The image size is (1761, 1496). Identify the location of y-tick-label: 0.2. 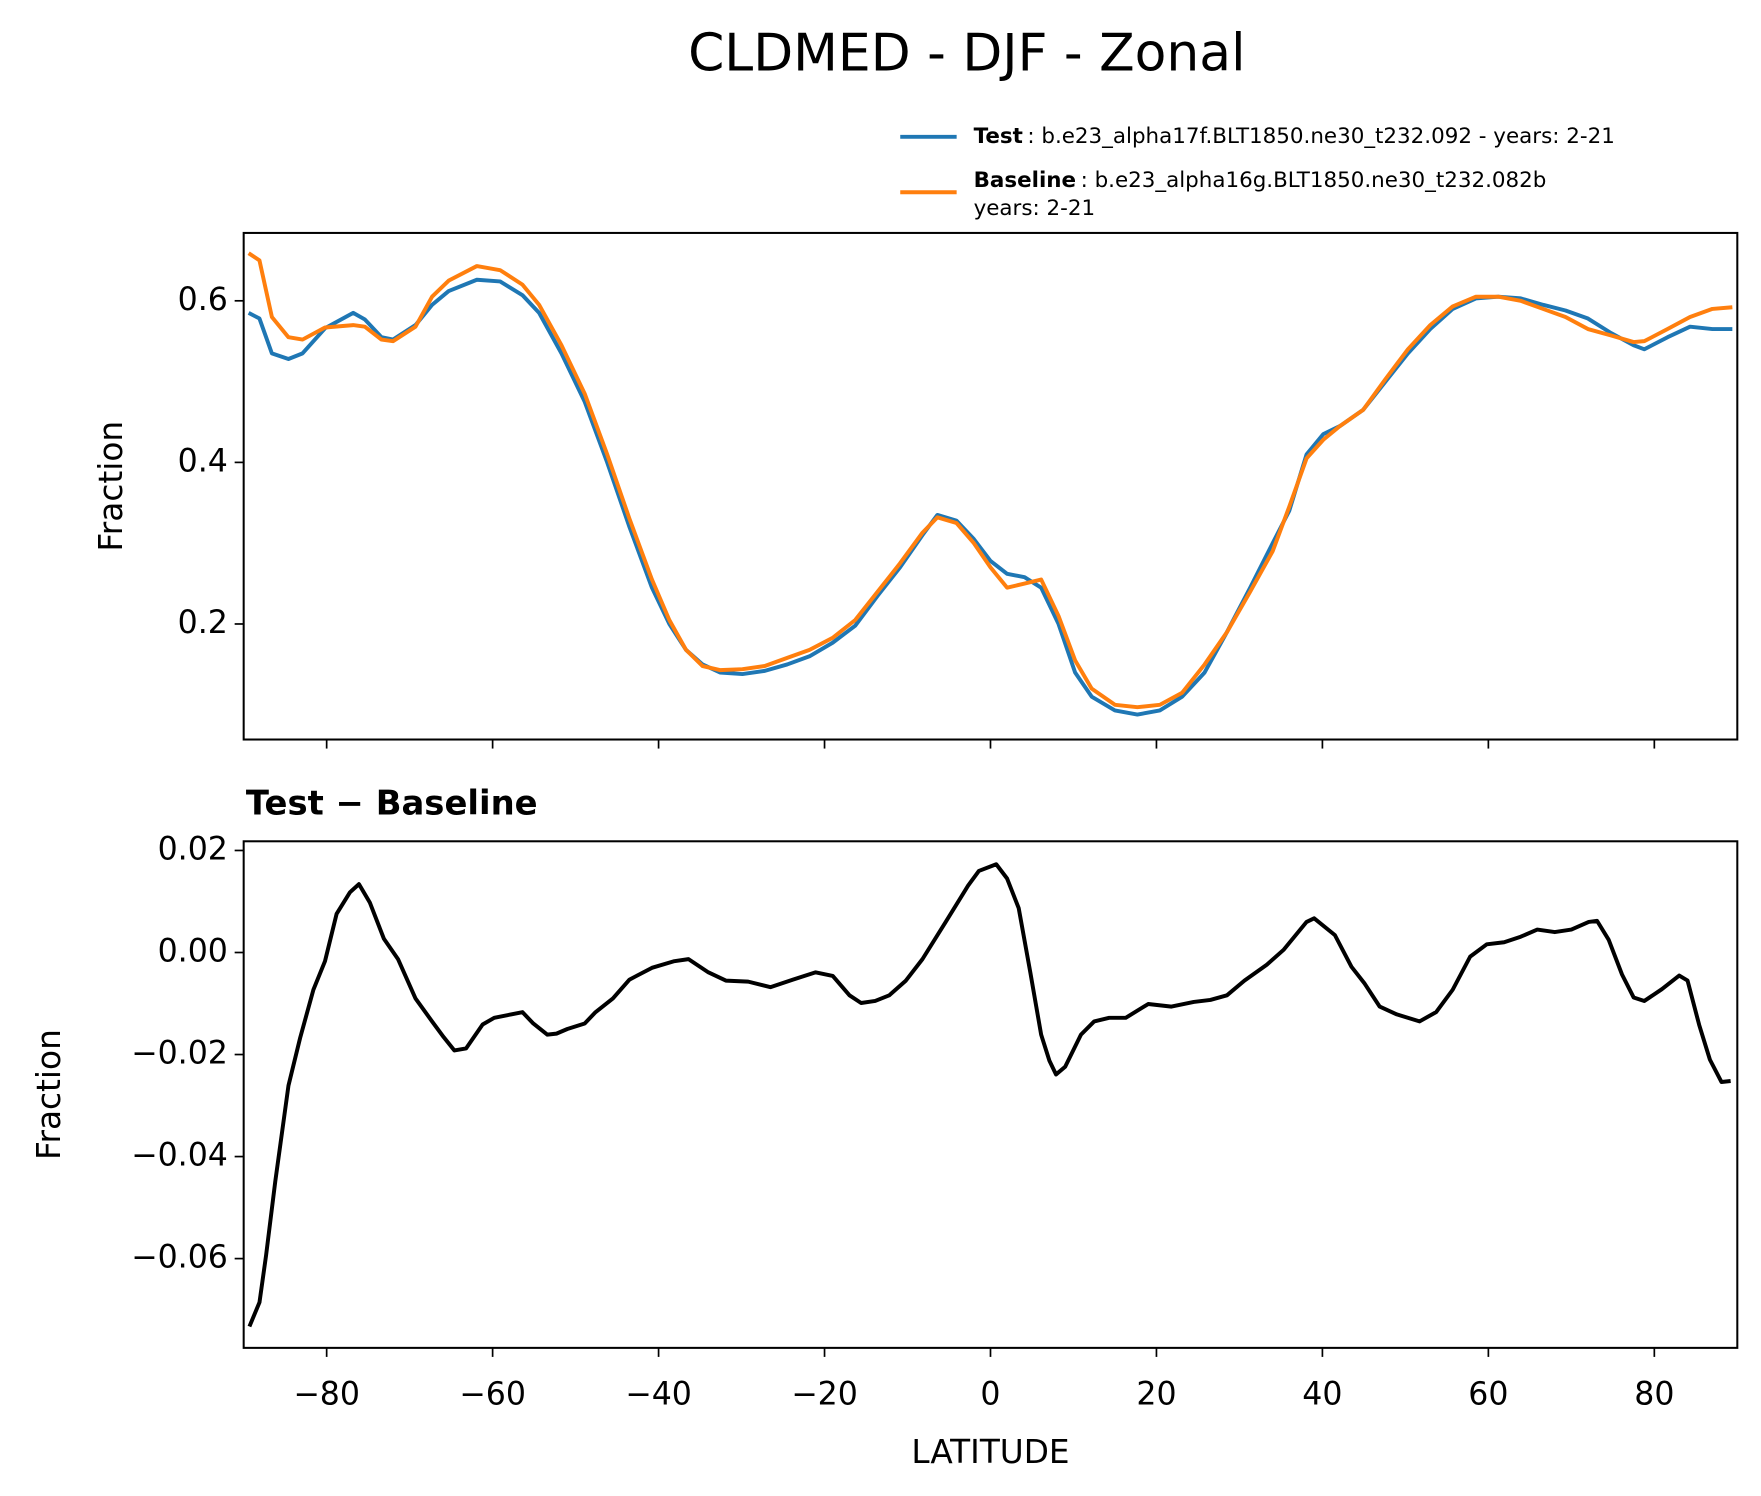
(203, 623).